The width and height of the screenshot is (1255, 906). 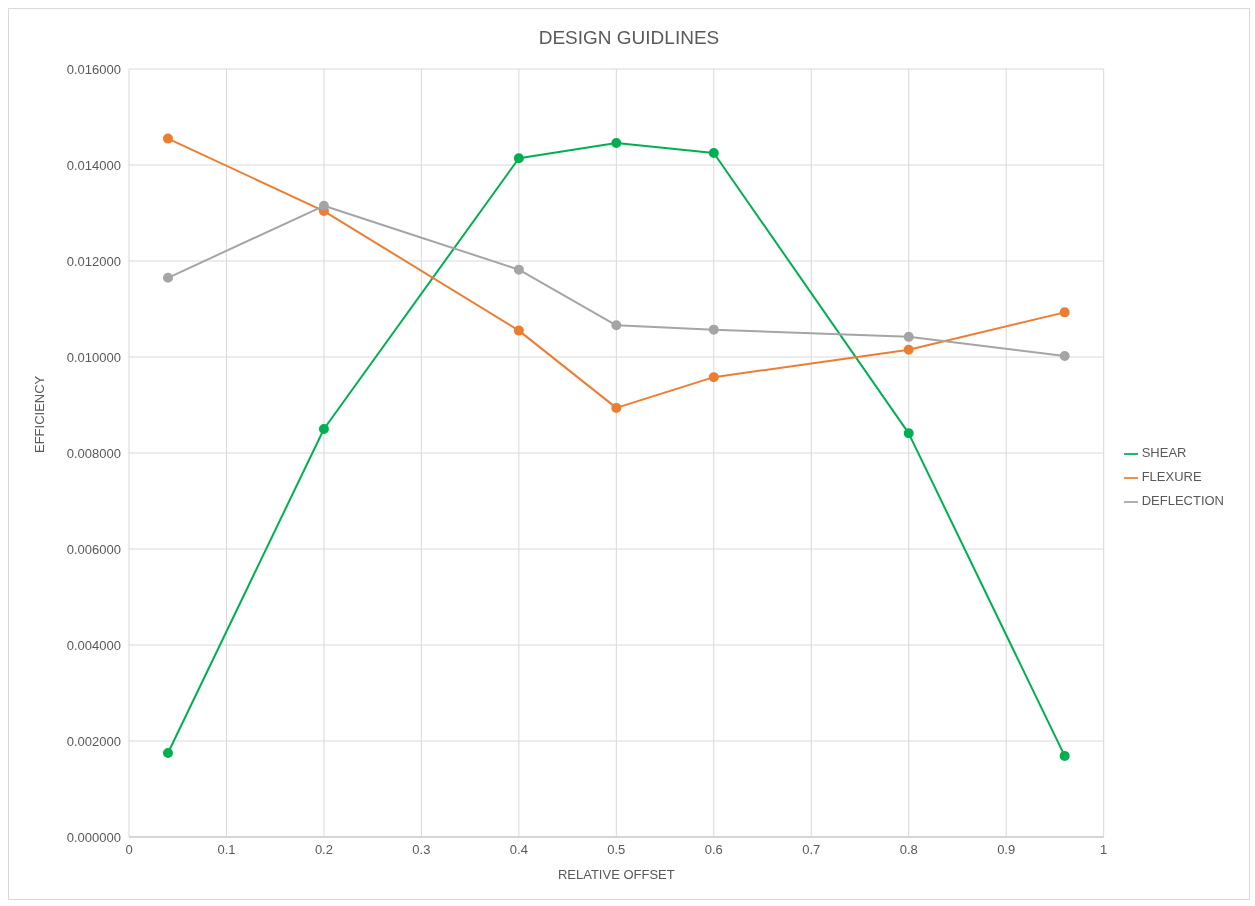 I want to click on y-tick-label: 0.002000, so click(x=93, y=741).